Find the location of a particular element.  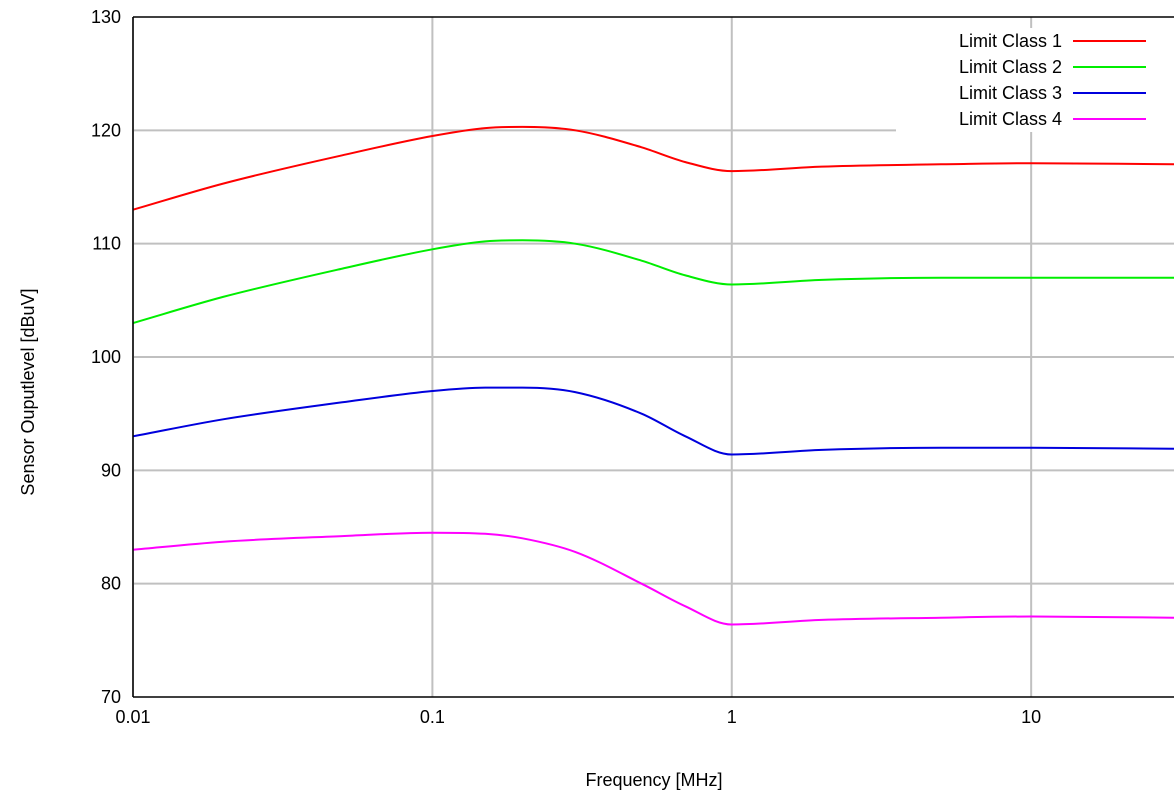

legend-label-3: Limit Class 3 is located at coordinates (1010, 93).